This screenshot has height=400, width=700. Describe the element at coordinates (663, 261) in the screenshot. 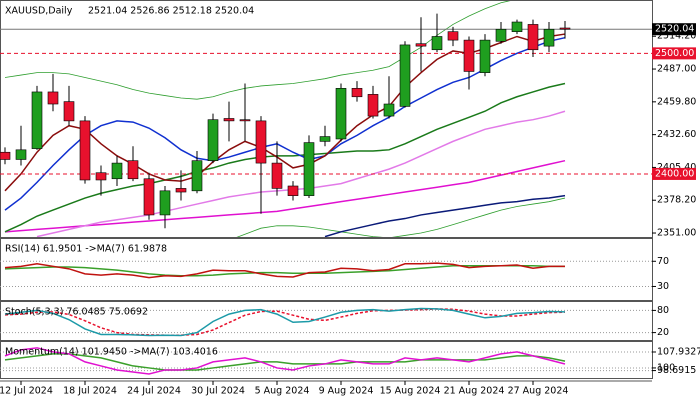

I see `y-tick-label: 70` at that location.